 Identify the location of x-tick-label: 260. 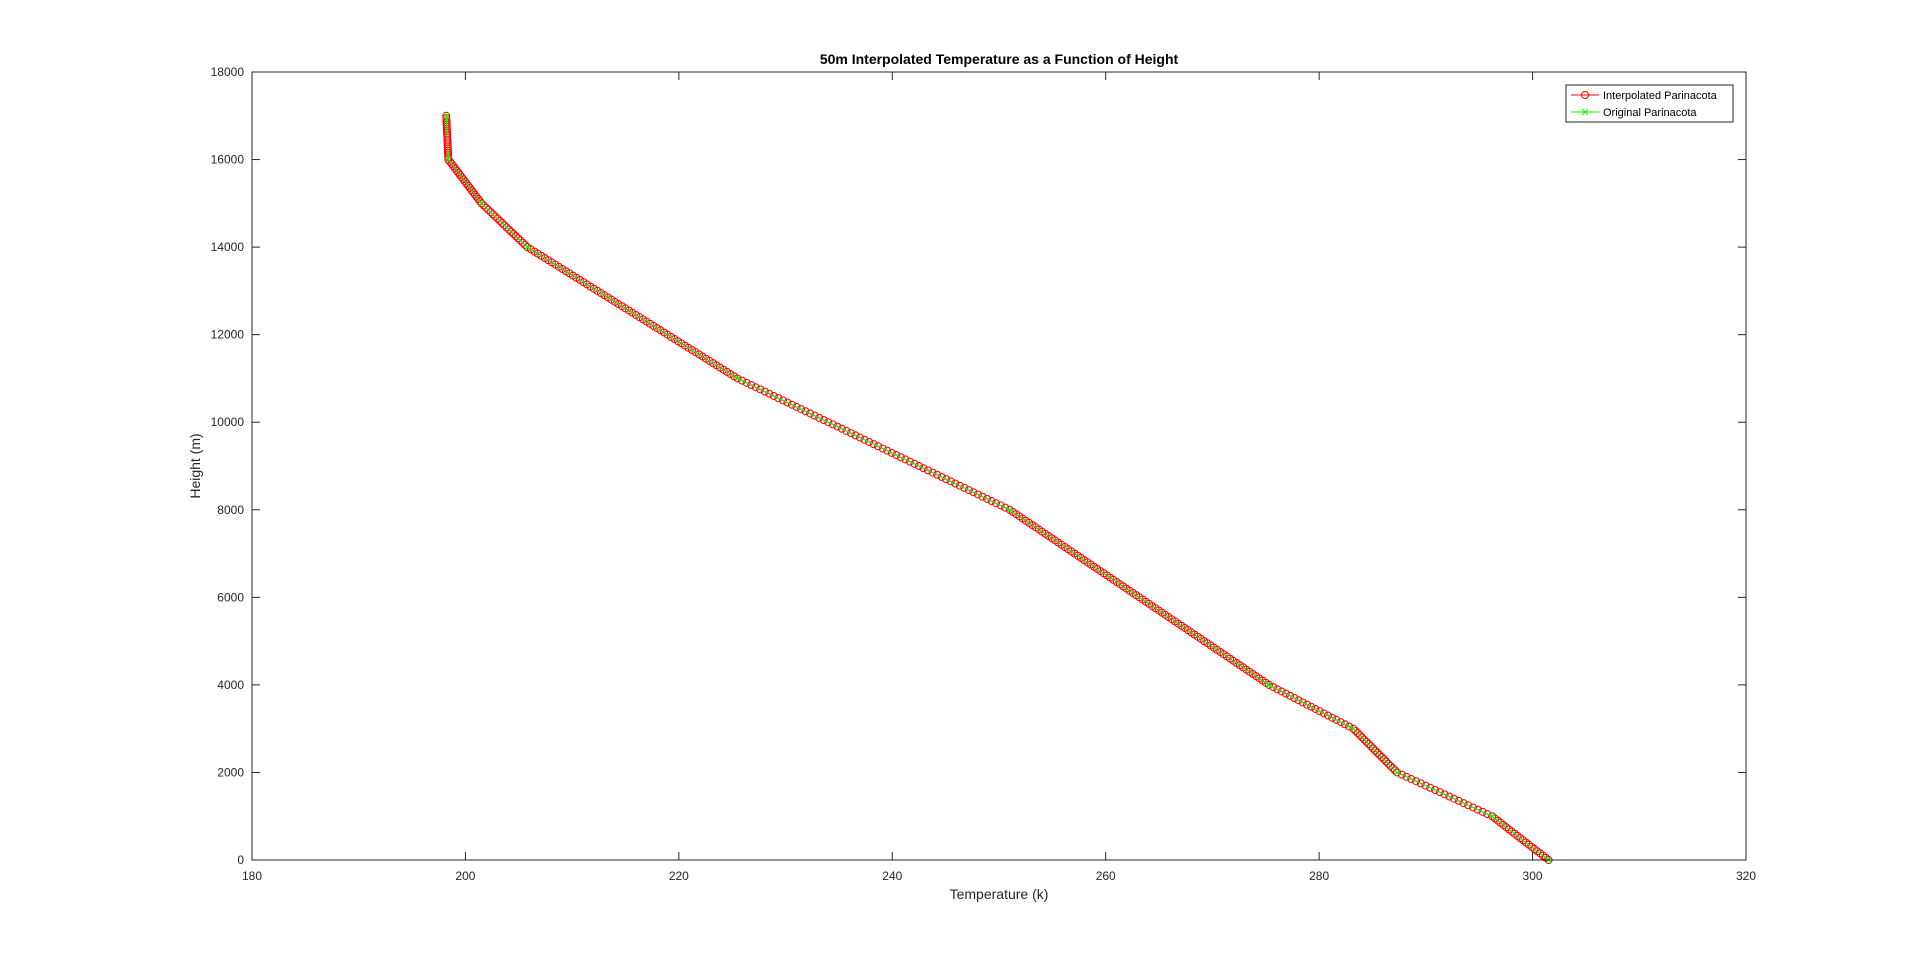
(1106, 876).